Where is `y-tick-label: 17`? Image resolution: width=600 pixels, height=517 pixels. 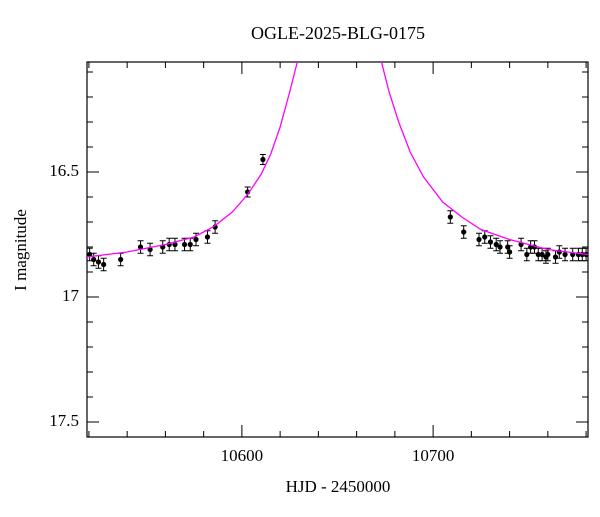 y-tick-label: 17 is located at coordinates (71, 295).